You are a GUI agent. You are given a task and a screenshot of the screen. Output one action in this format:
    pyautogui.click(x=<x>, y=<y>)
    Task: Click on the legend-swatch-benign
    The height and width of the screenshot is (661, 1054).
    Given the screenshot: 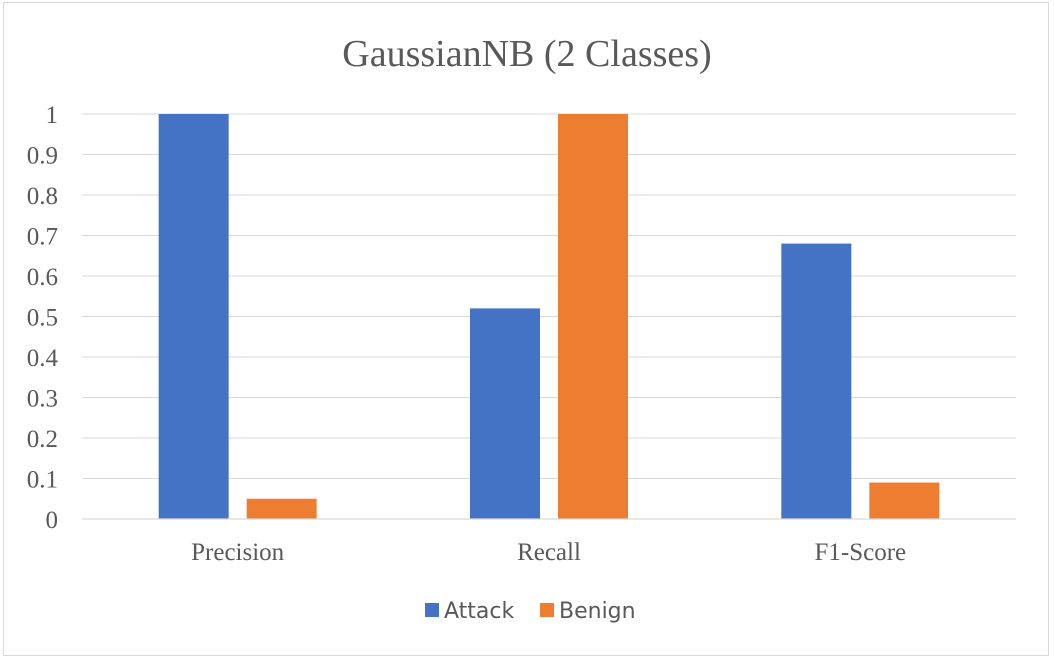 What is the action you would take?
    pyautogui.click(x=547, y=610)
    